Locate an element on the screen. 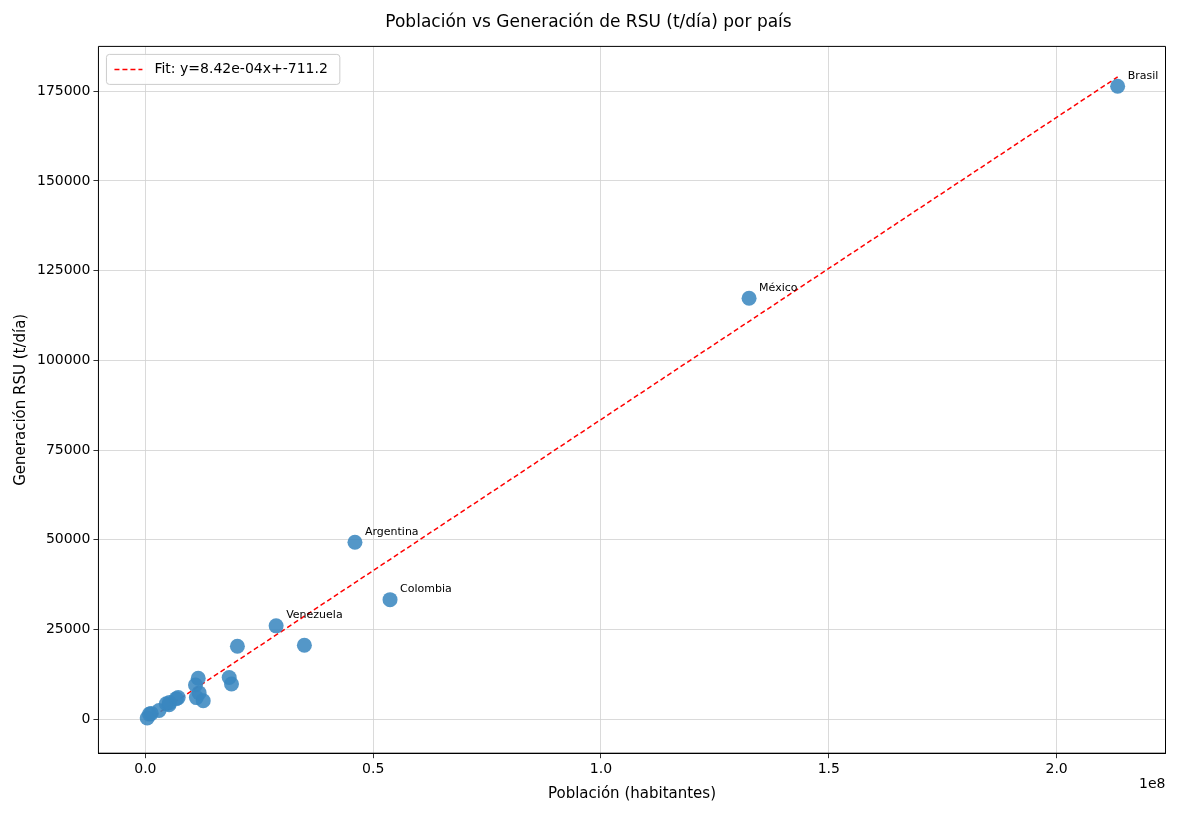 This screenshot has height=819, width=1181. y-tick-label: 125000 is located at coordinates (63, 269).